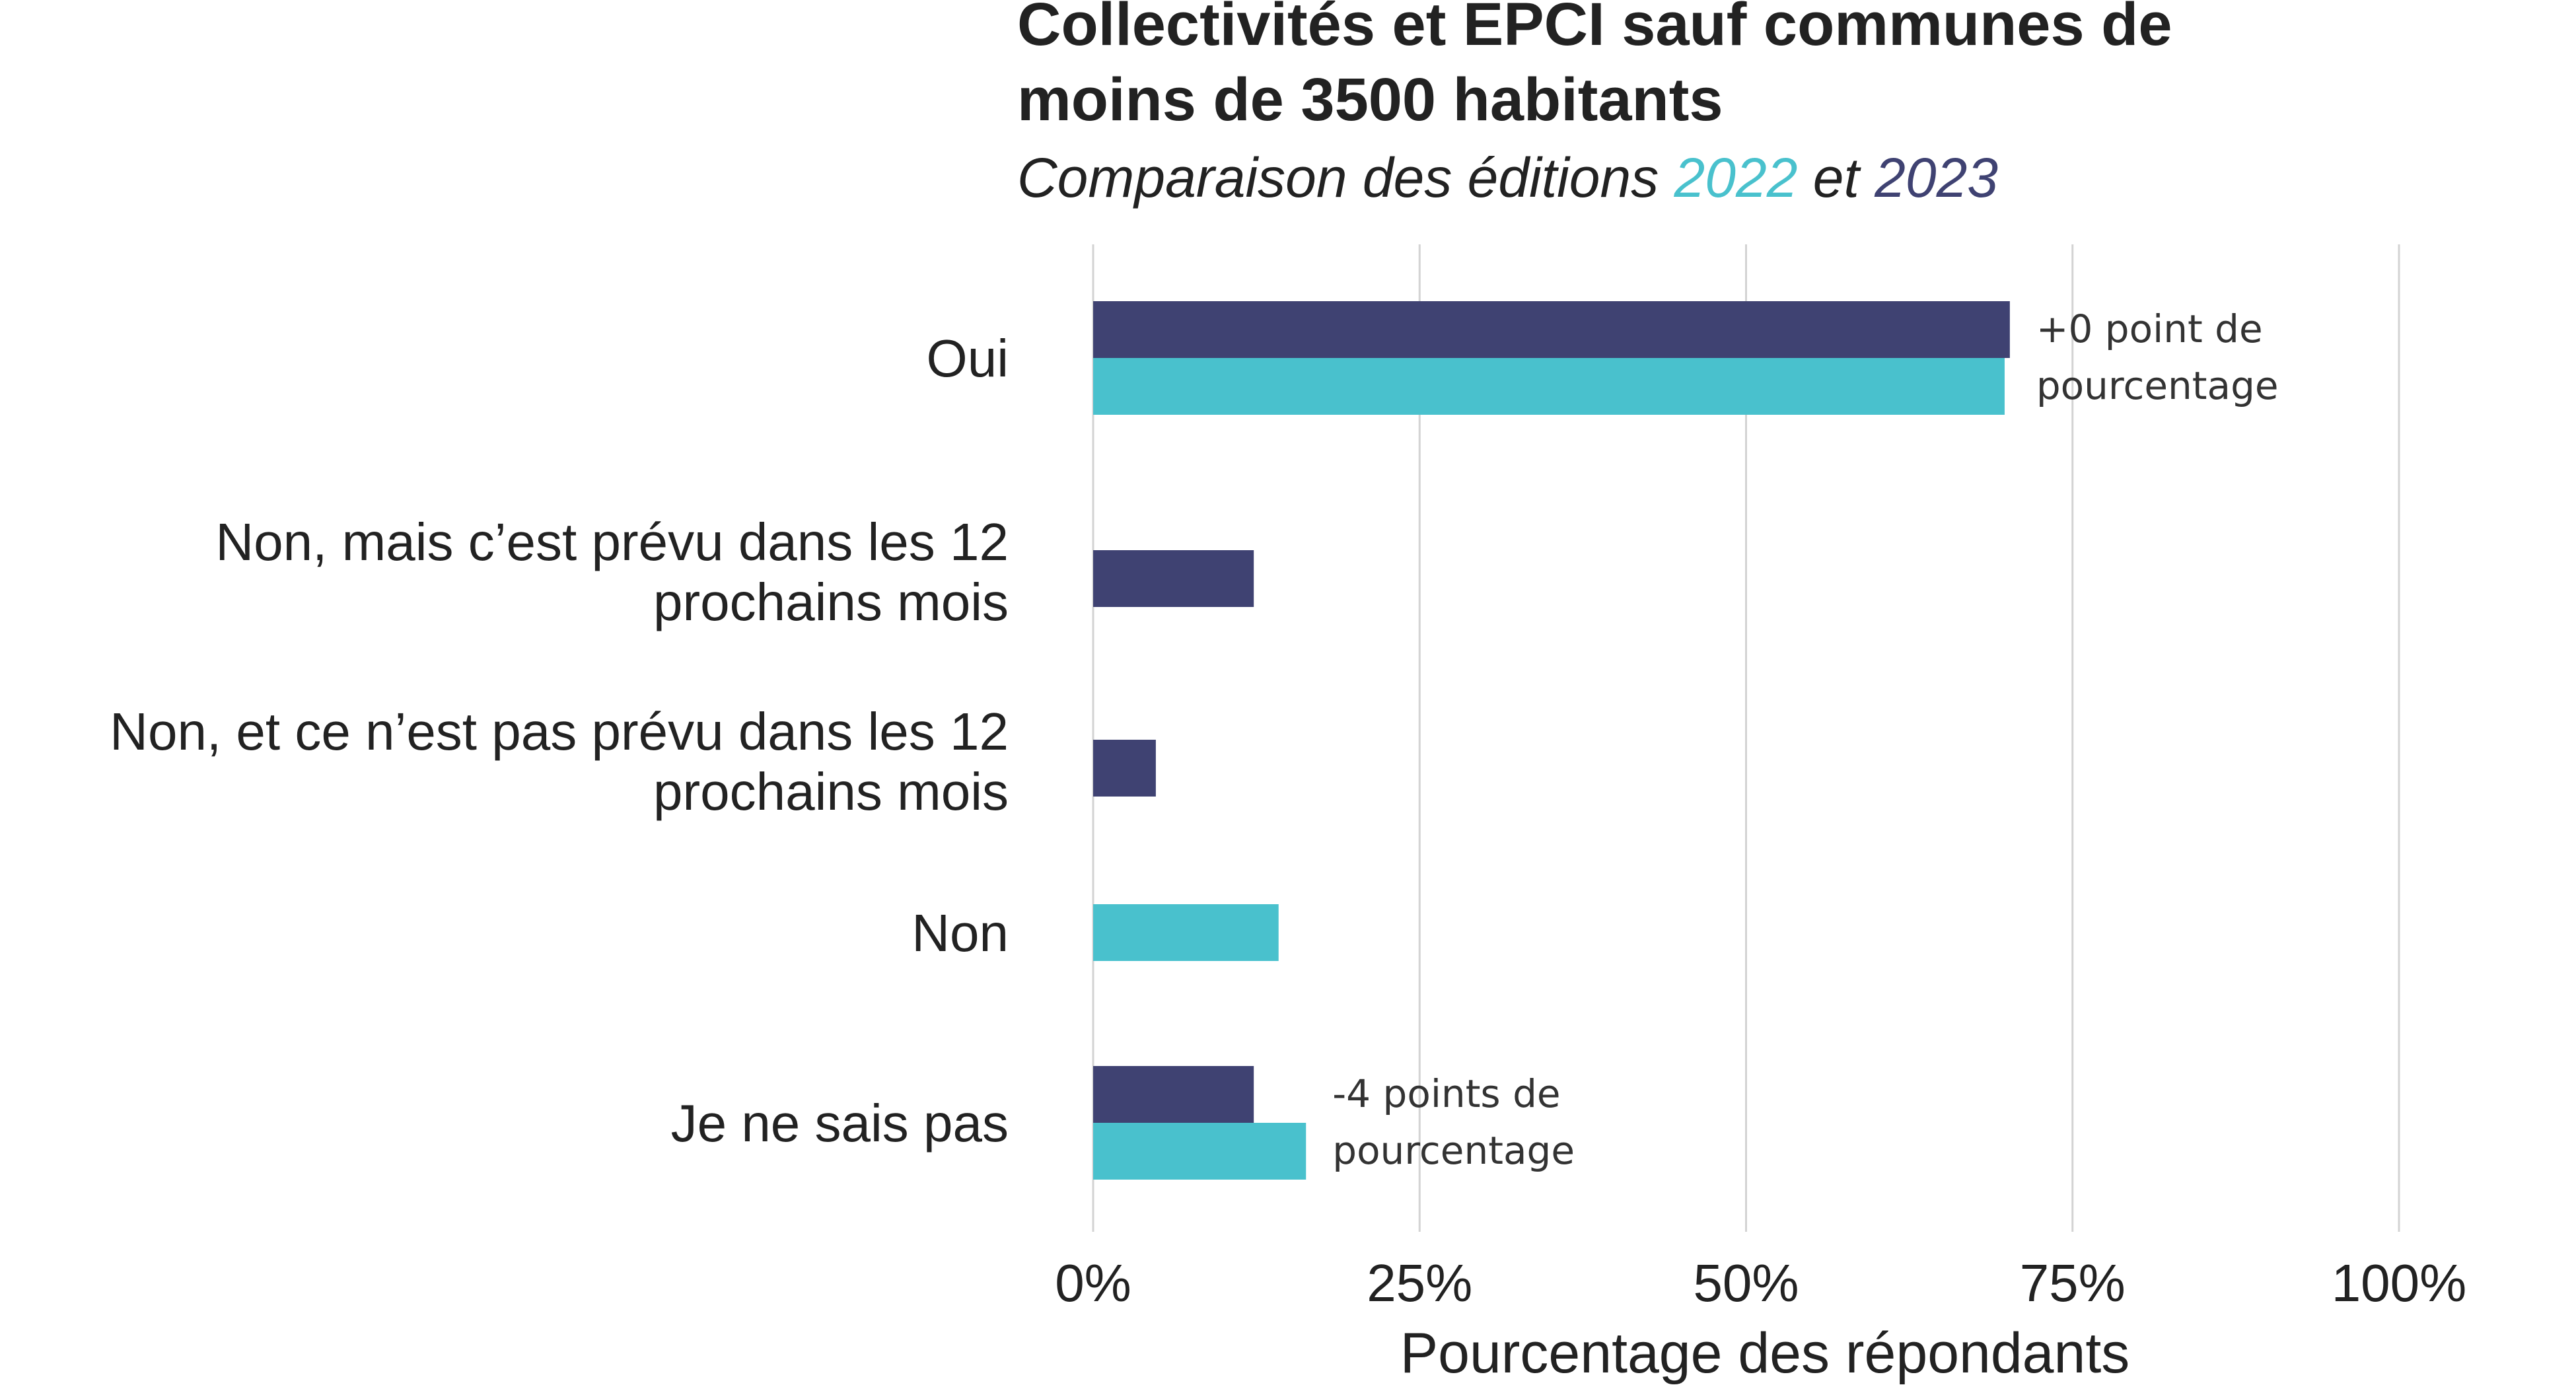 This screenshot has width=2576, height=1387. Describe the element at coordinates (1174, 1094) in the screenshot. I see `bar-2023-je-ne-sais-pas` at that location.